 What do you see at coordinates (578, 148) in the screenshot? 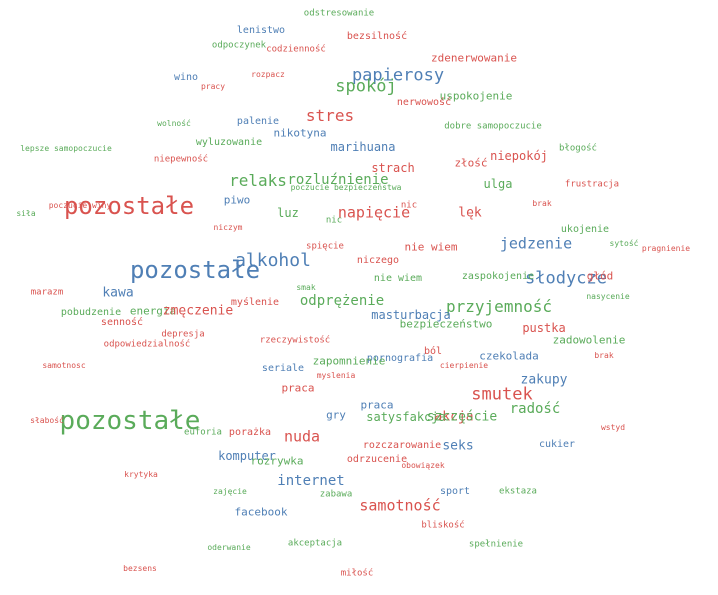
I see `cloud-word: błogość` at bounding box center [578, 148].